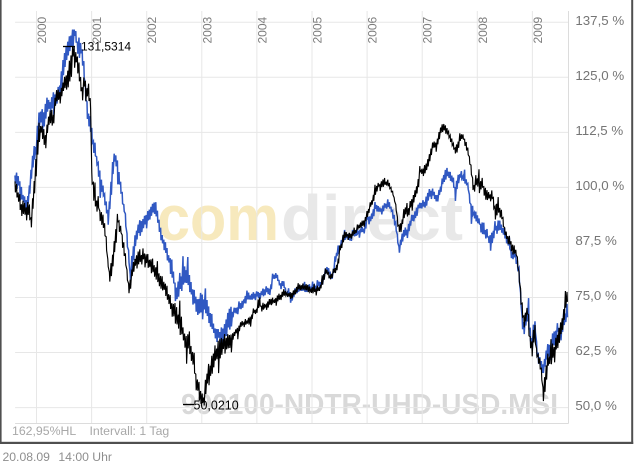  Describe the element at coordinates (599, 185) in the screenshot. I see `svg-text: 100,0 %` at that location.